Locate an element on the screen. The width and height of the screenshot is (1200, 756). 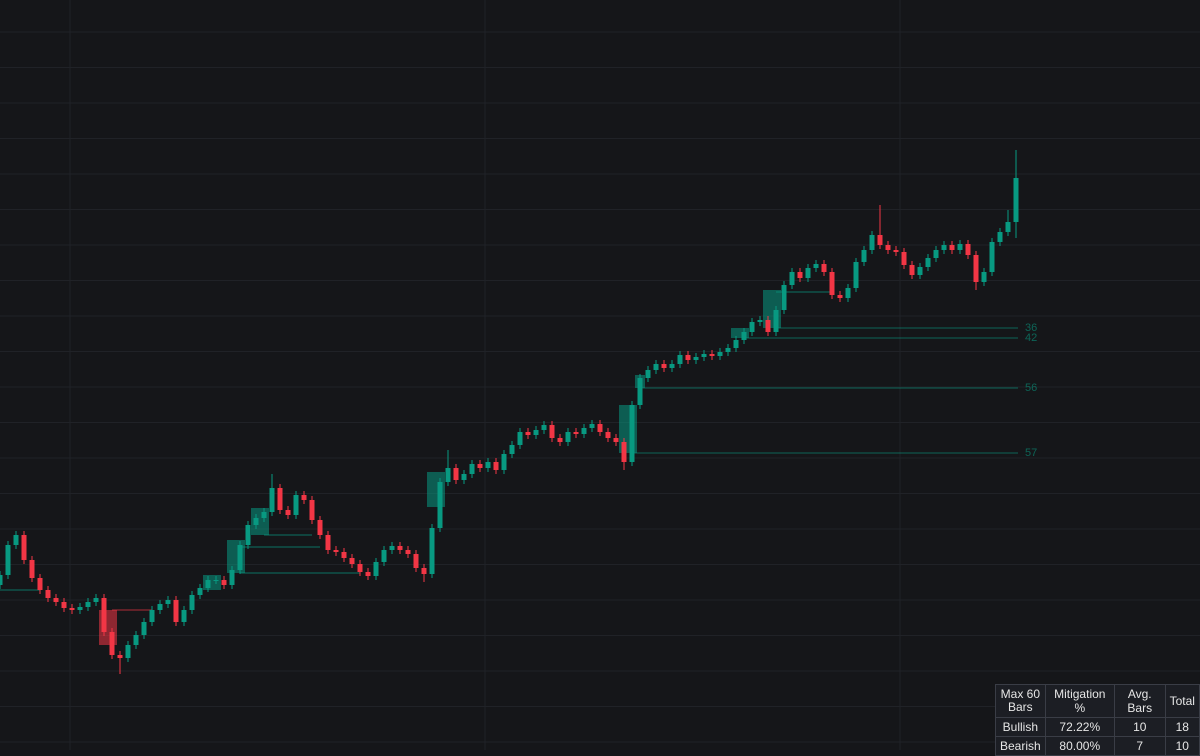
cell: 7 is located at coordinates (1139, 746).